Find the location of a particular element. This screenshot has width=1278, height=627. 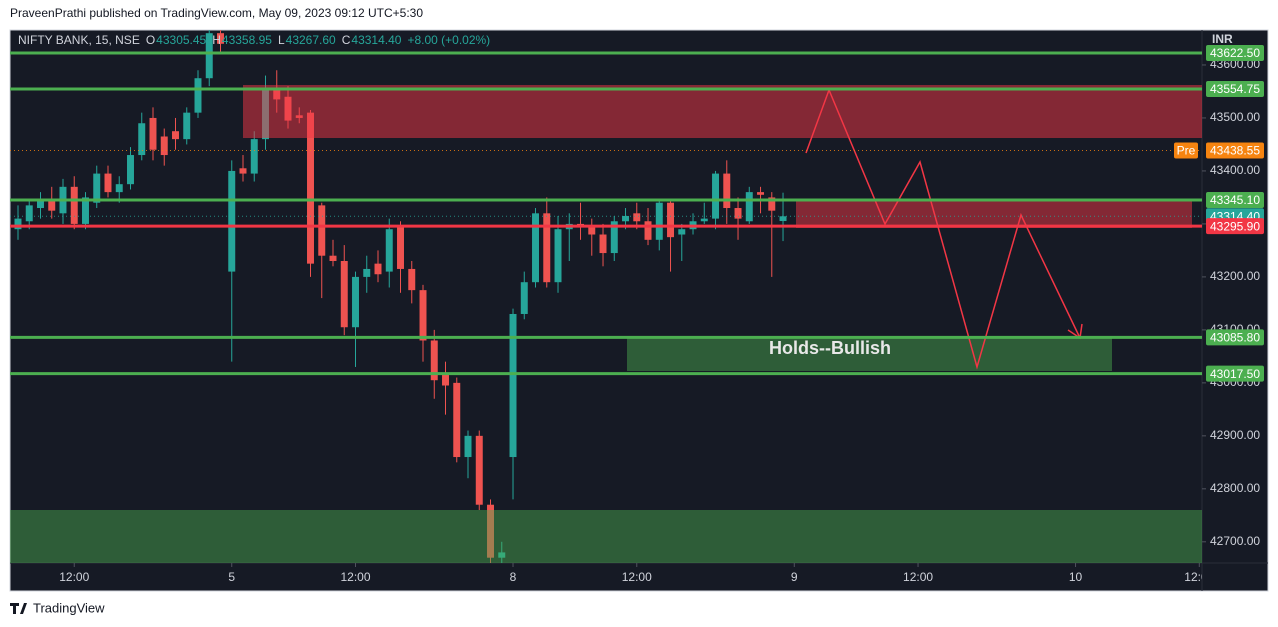

level-label: 43345.10 is located at coordinates (1235, 200).